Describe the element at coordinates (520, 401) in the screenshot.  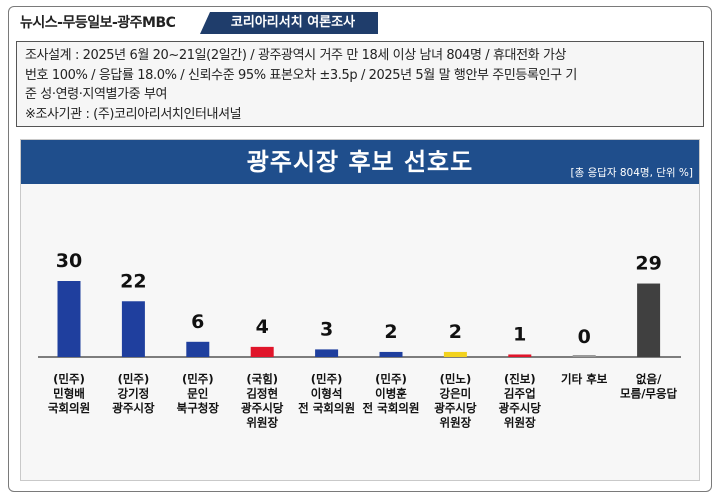
I see `category-label: (진보) 김주업 광주시당 위원장` at that location.